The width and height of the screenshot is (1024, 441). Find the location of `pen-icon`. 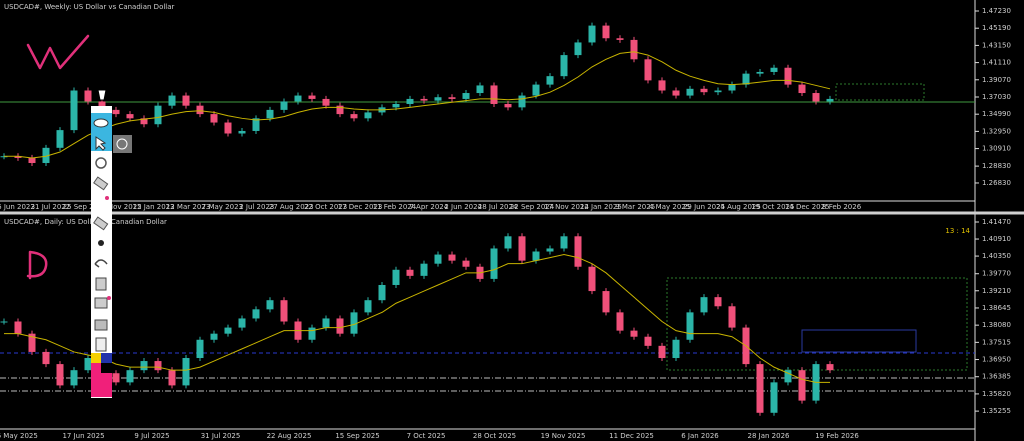

pen-icon is located at coordinates (102, 95).